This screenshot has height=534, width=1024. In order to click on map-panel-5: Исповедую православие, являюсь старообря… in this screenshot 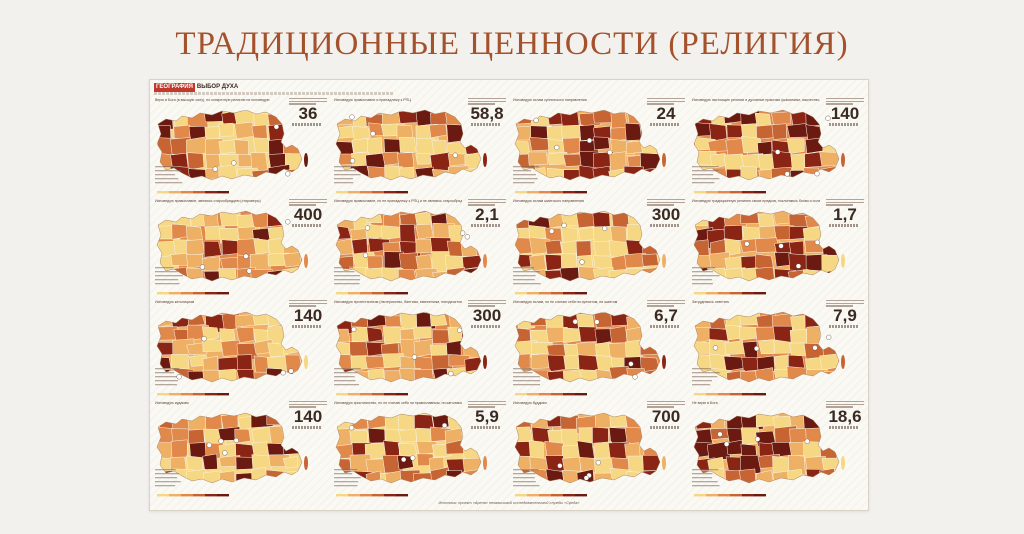, I will do `click(241, 247)`.